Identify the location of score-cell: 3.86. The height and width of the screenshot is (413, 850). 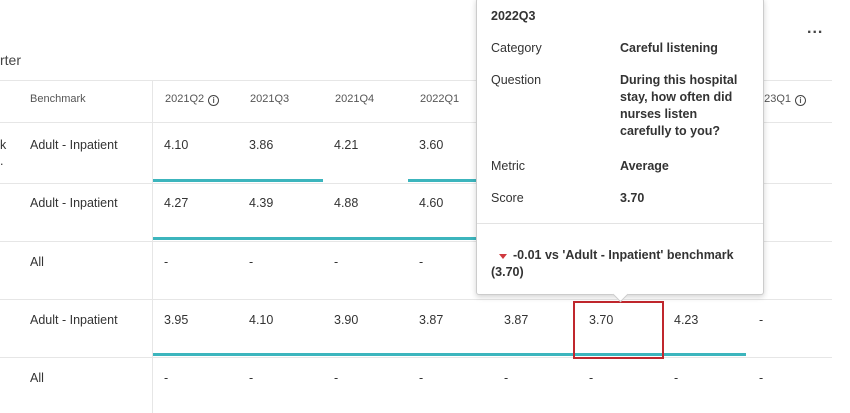
(261, 145).